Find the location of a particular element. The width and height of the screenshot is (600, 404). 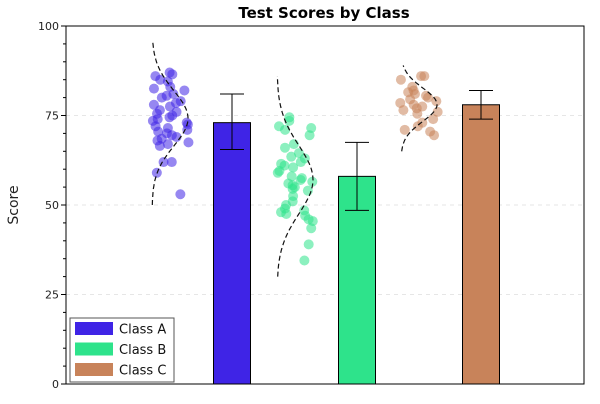

legend: Class A Class B Class C is located at coordinates (122, 350).